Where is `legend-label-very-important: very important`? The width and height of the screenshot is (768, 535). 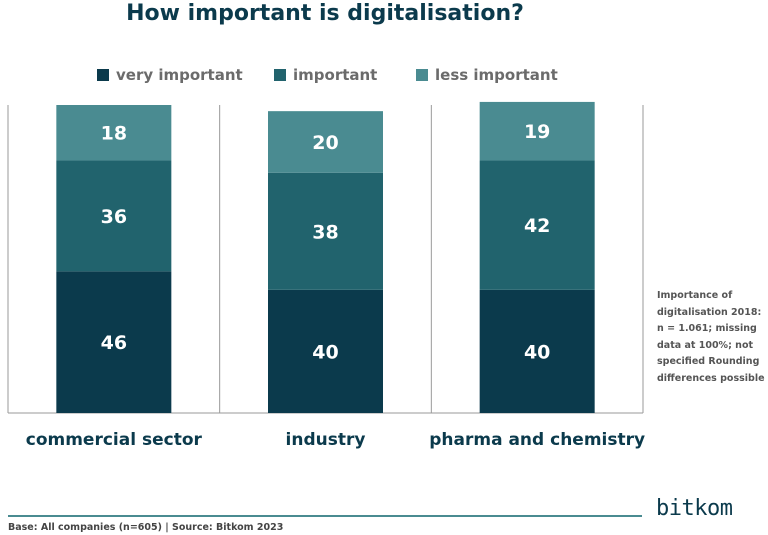 legend-label-very-important: very important is located at coordinates (179, 75).